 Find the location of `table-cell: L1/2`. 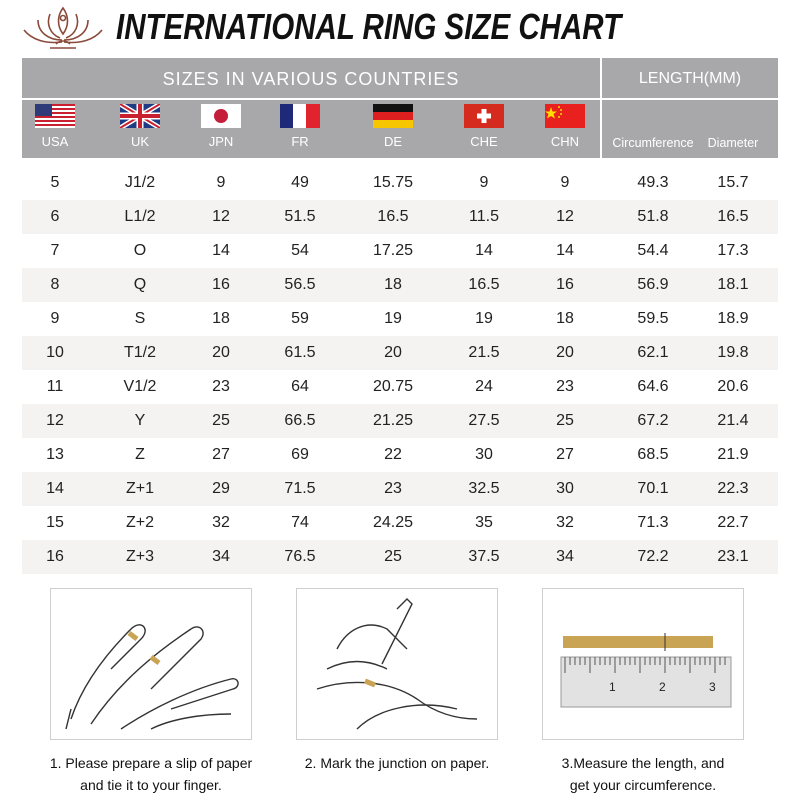

table-cell: L1/2 is located at coordinates (140, 216).